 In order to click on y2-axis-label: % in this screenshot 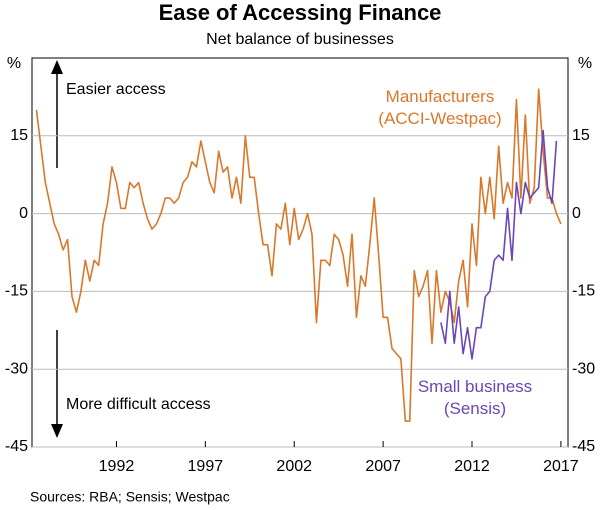, I will do `click(585, 63)`.